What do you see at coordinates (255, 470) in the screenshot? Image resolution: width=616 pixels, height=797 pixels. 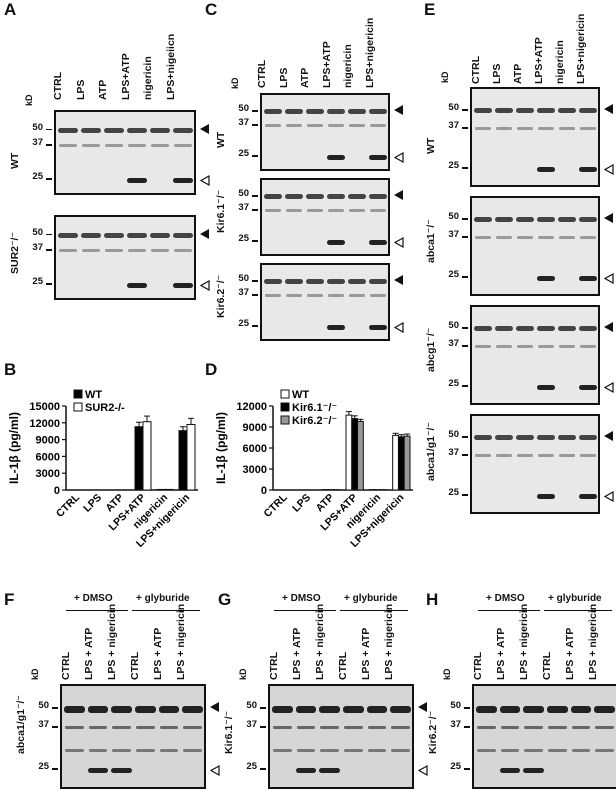 I see `y-tick-label: 3000` at bounding box center [255, 470].